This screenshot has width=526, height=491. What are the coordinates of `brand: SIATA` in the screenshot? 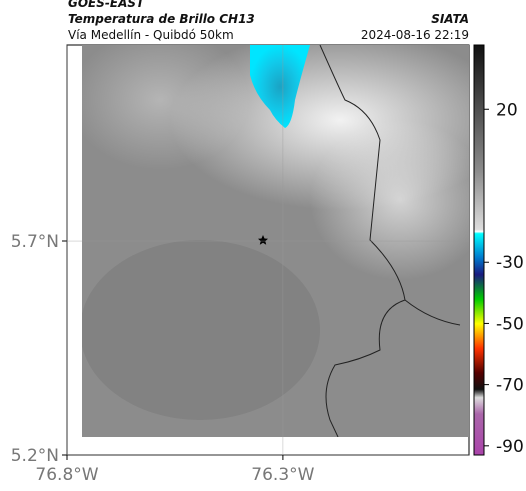 It's located at (450, 19).